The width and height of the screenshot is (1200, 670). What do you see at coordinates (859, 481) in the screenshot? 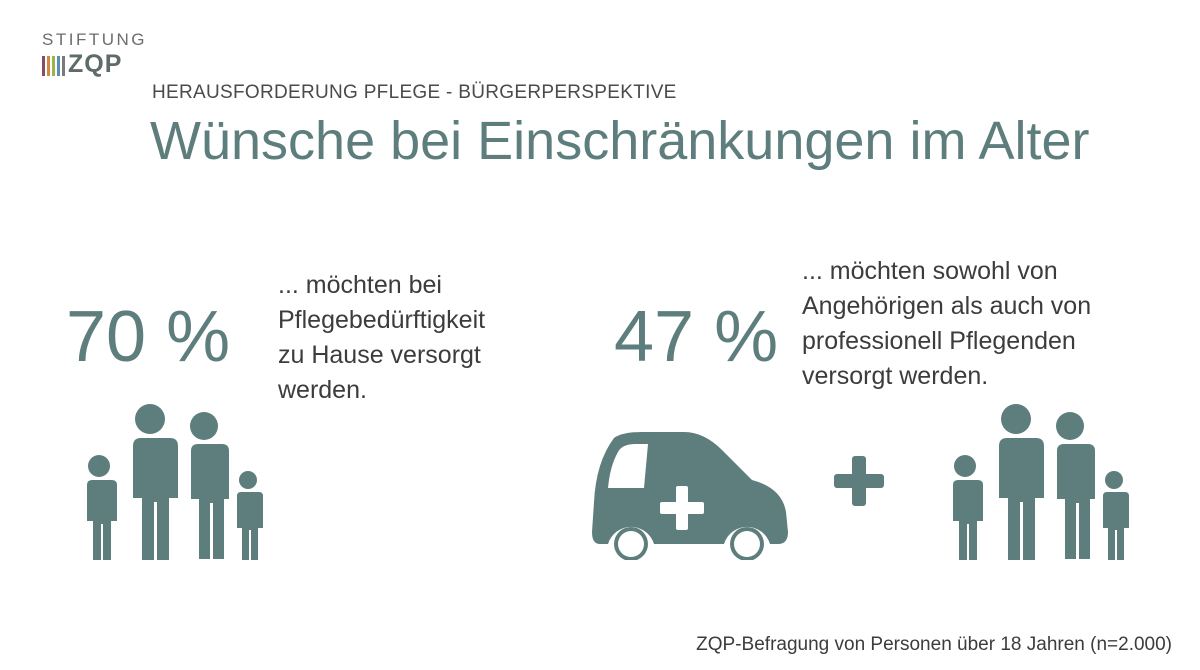
I see `plus-icon` at bounding box center [859, 481].